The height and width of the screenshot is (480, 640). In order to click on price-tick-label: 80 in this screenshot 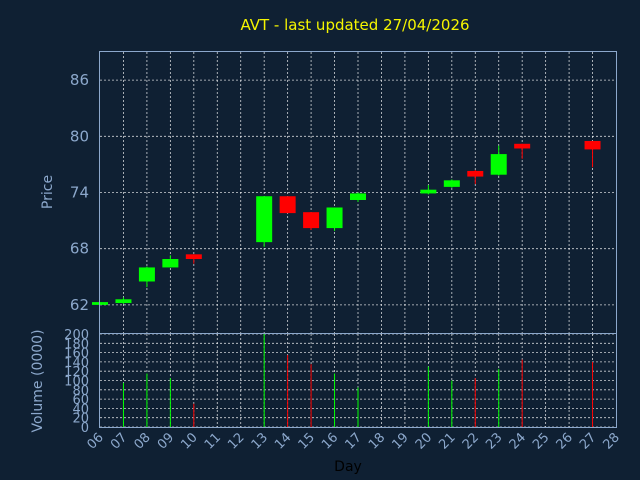, I will do `click(79, 136)`.